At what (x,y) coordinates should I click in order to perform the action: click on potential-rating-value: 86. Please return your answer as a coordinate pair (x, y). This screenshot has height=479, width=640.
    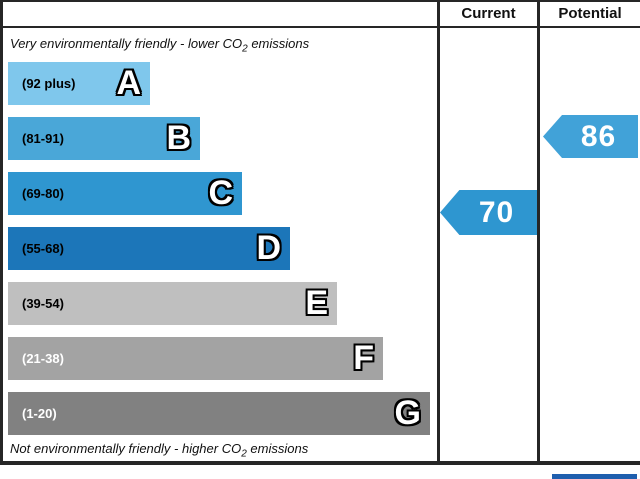
    Looking at the image, I should click on (598, 136).